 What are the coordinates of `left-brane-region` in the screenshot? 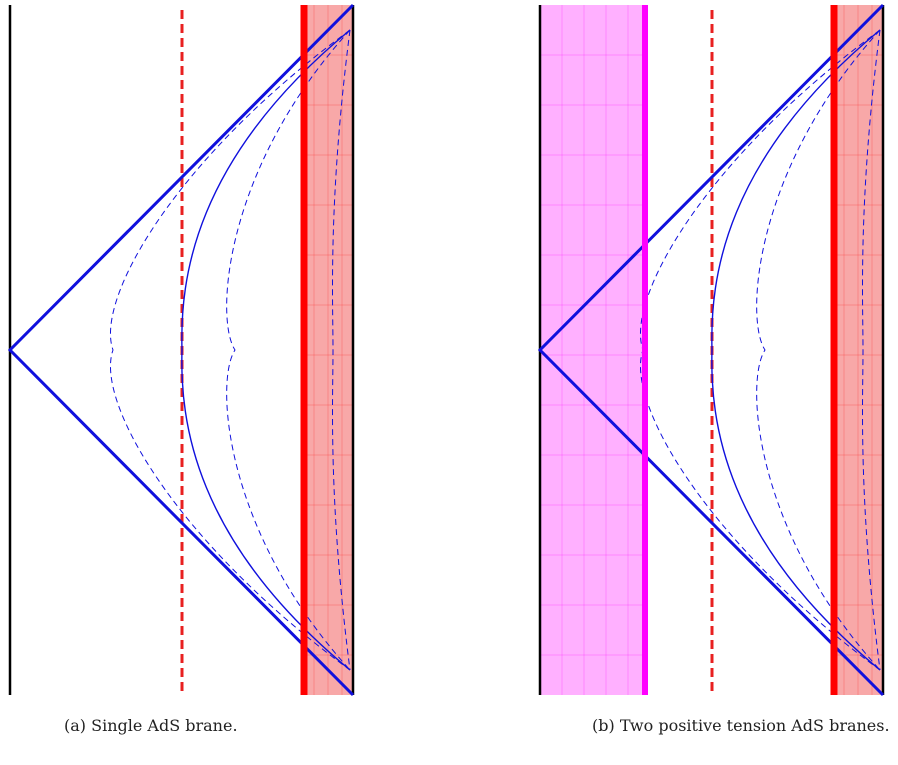 It's located at (592, 350).